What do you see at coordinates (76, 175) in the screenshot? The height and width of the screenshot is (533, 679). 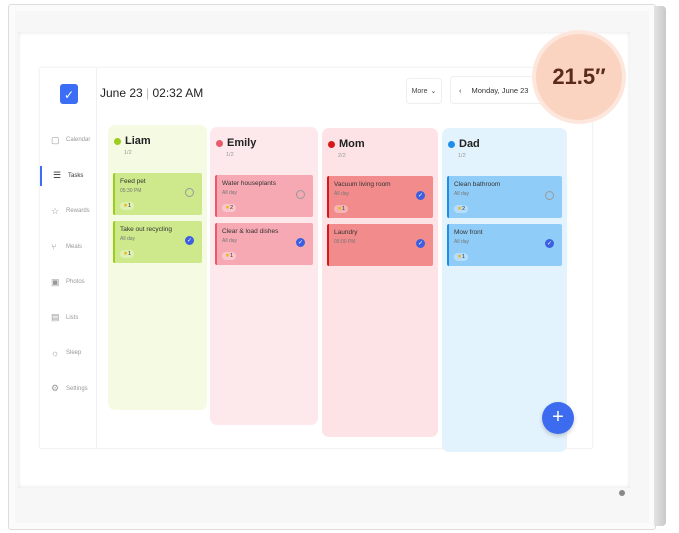 I see `sidebar-item-label: Tasks` at bounding box center [76, 175].